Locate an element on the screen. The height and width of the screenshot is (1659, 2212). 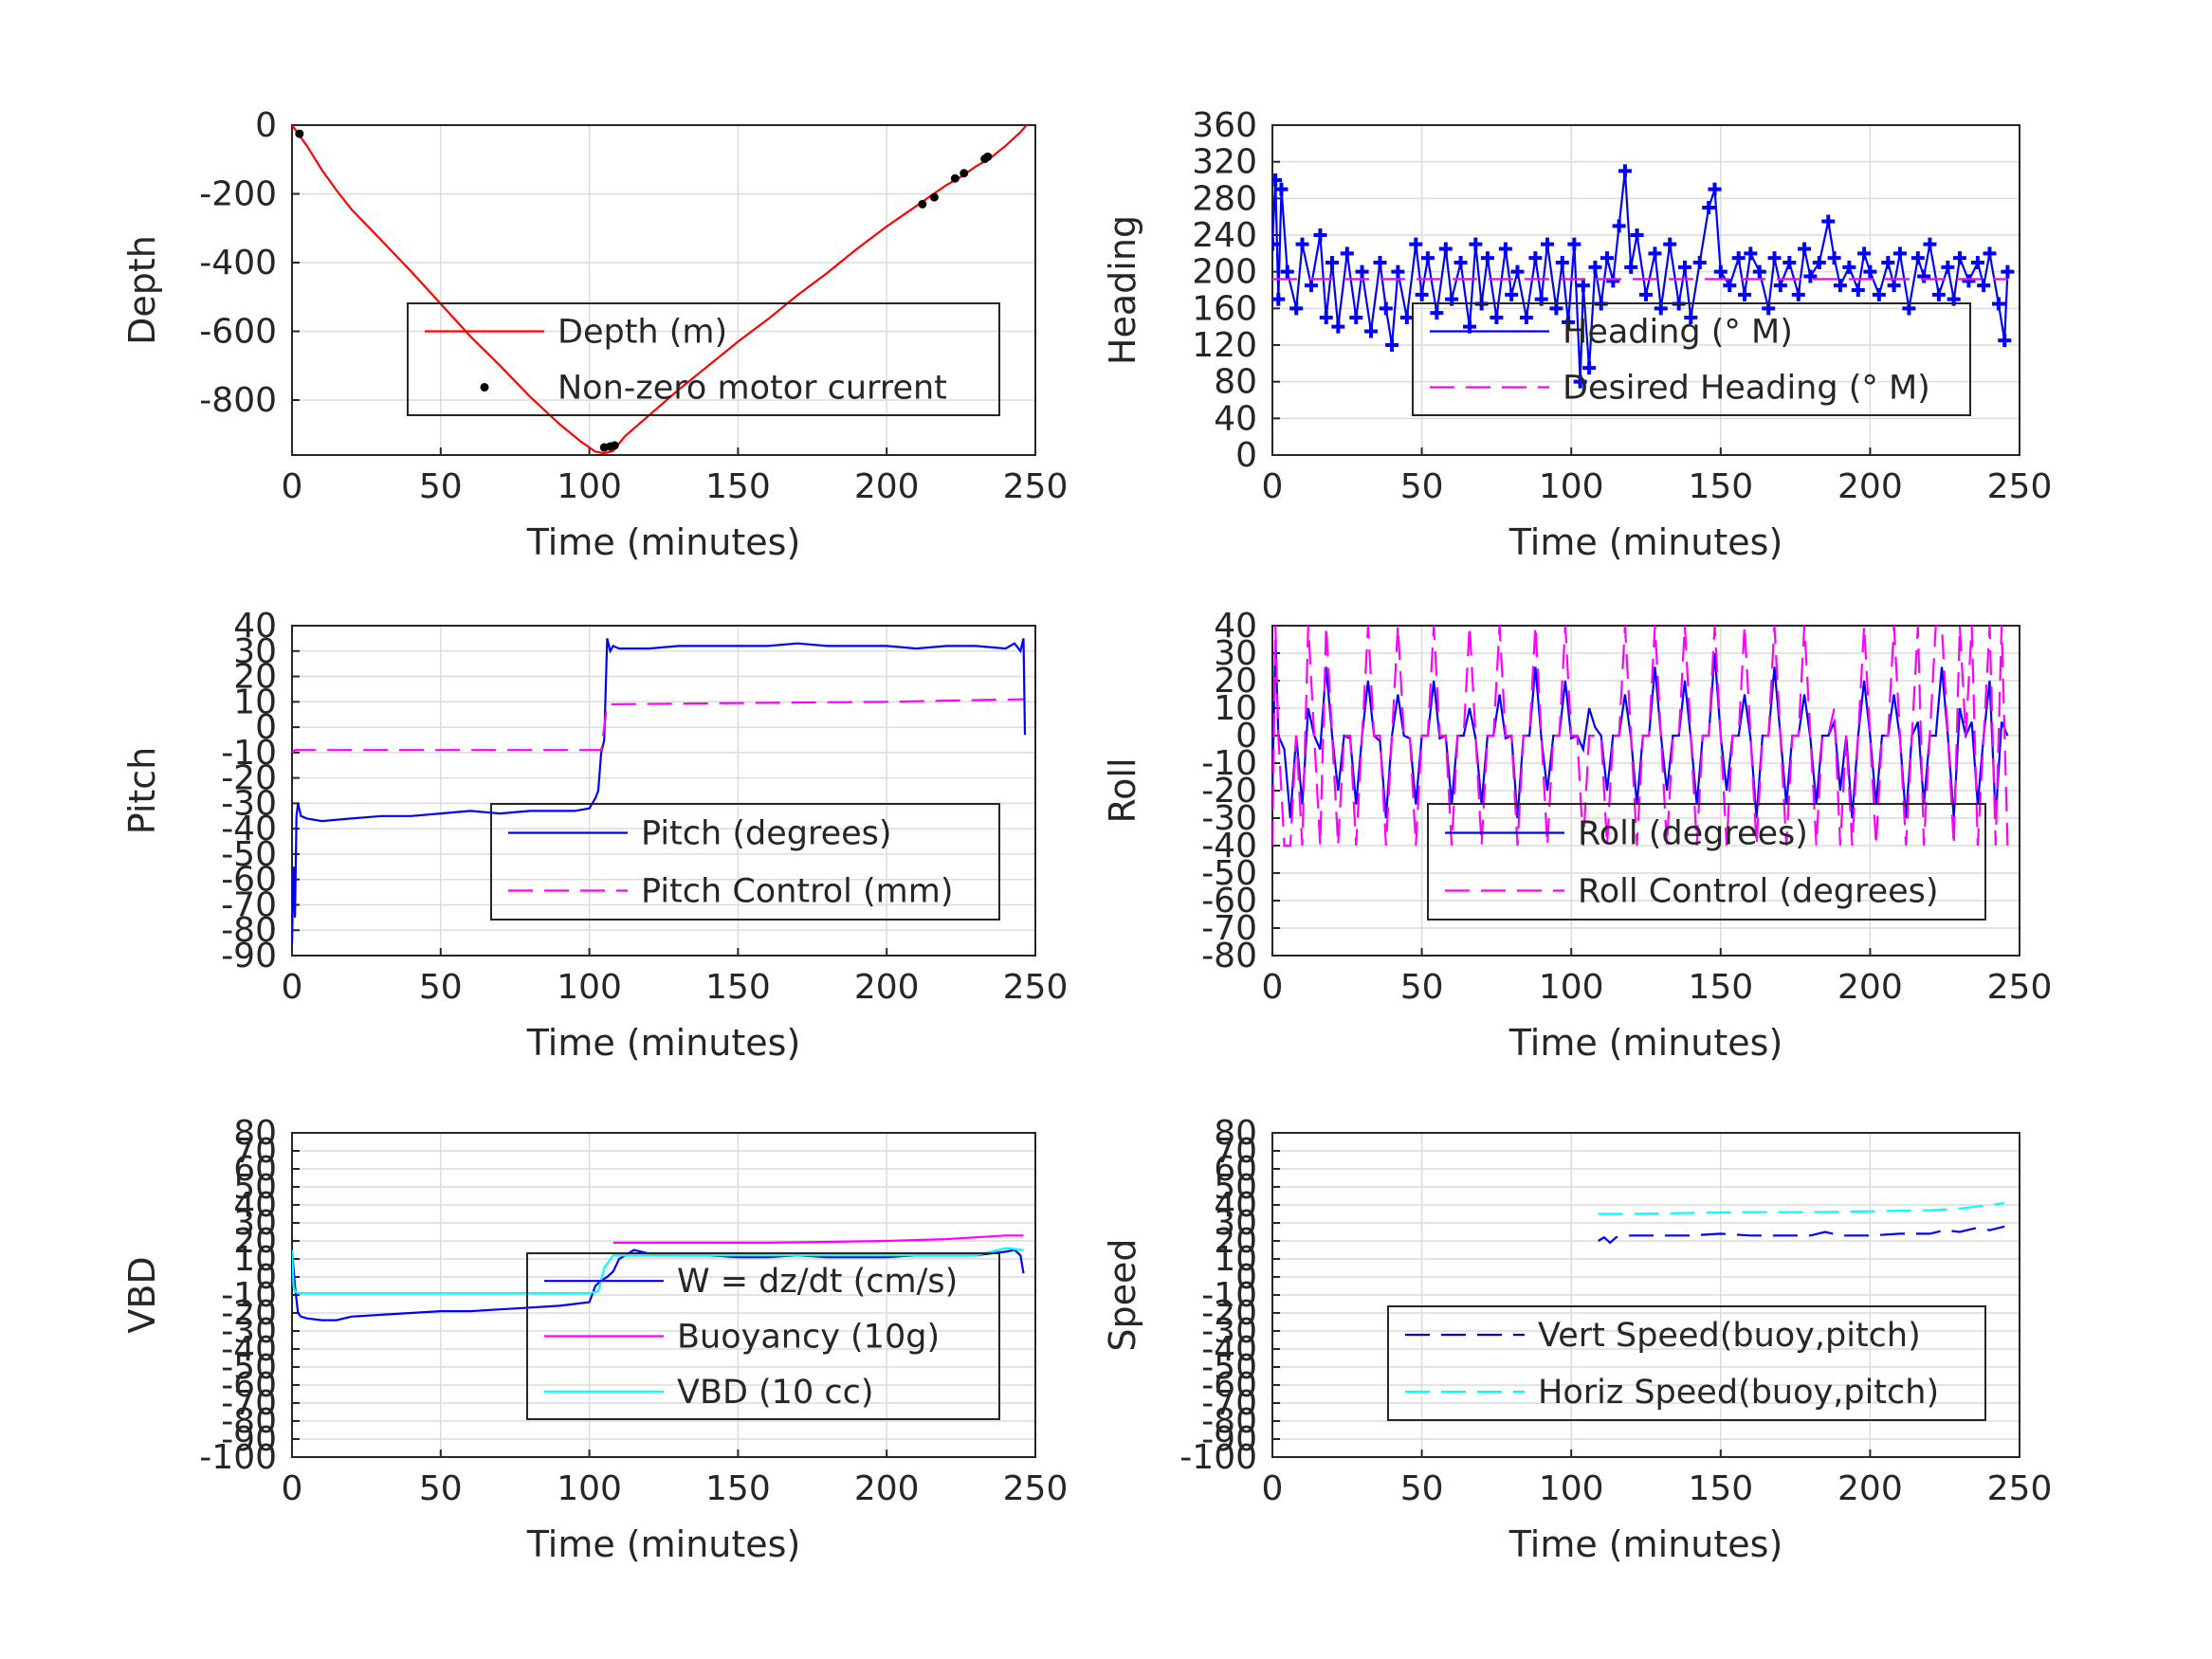
legend: Depth (m) Non-zero motor current is located at coordinates (703, 359).